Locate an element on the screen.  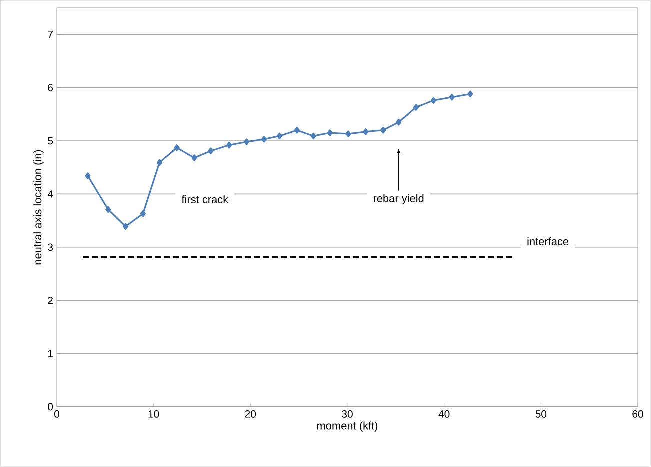
y-tick-label: 6 is located at coordinates (51, 88).